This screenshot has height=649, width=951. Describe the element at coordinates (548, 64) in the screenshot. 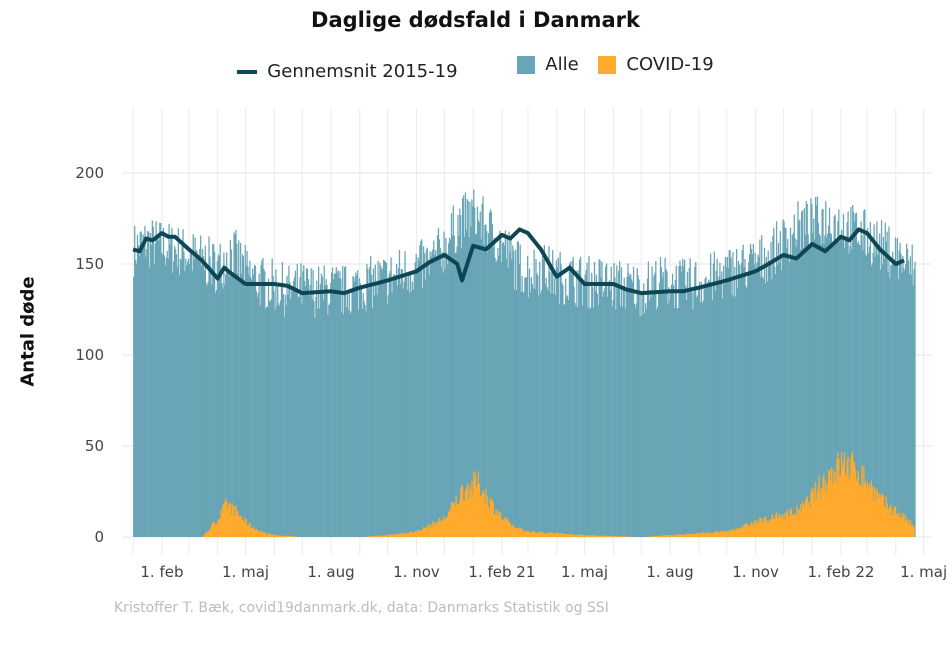

I see `legend-item-all: Alle` at that location.